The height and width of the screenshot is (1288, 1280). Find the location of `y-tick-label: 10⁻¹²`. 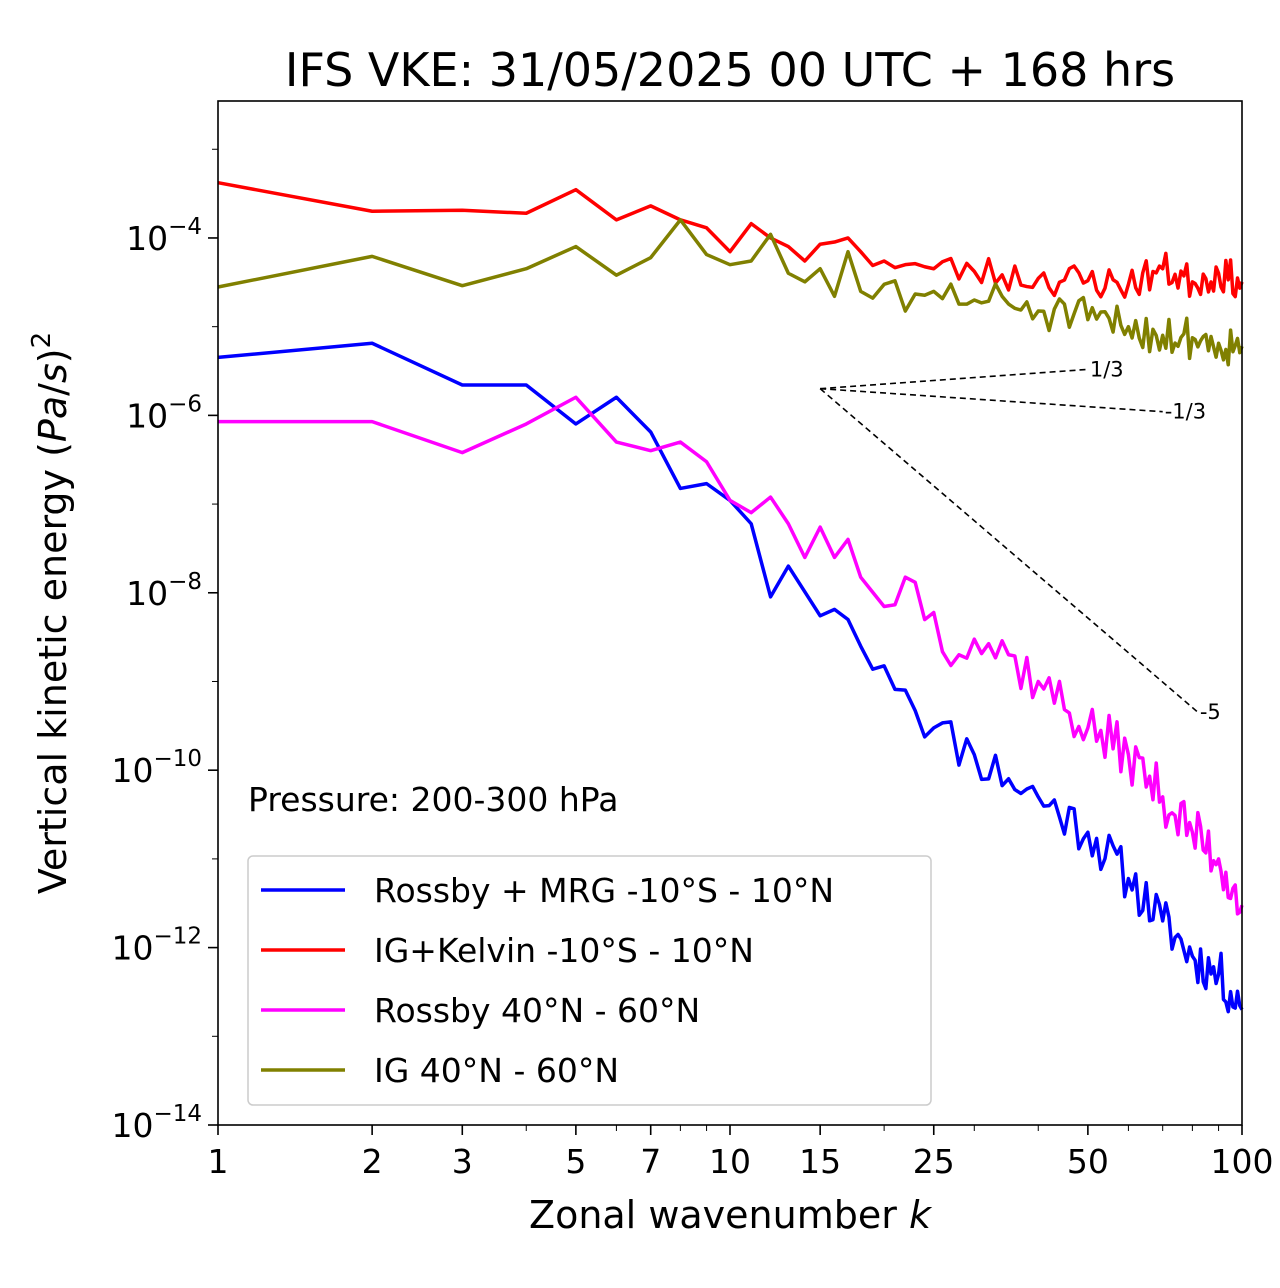

y-tick-label: 10⁻¹² is located at coordinates (156, 946).